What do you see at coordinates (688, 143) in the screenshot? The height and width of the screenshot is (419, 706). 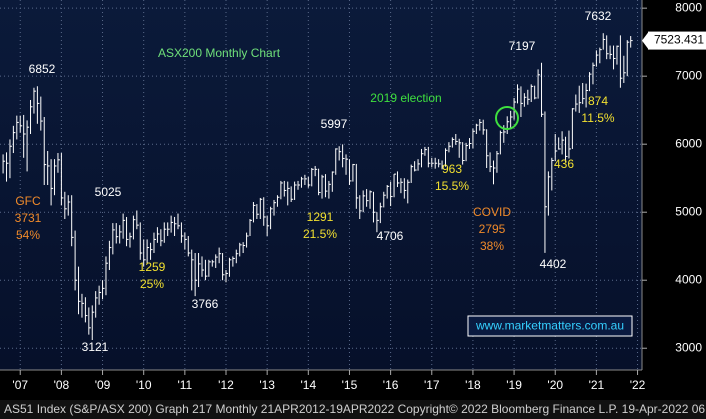 I see `y-tick-label: 6000` at bounding box center [688, 143].